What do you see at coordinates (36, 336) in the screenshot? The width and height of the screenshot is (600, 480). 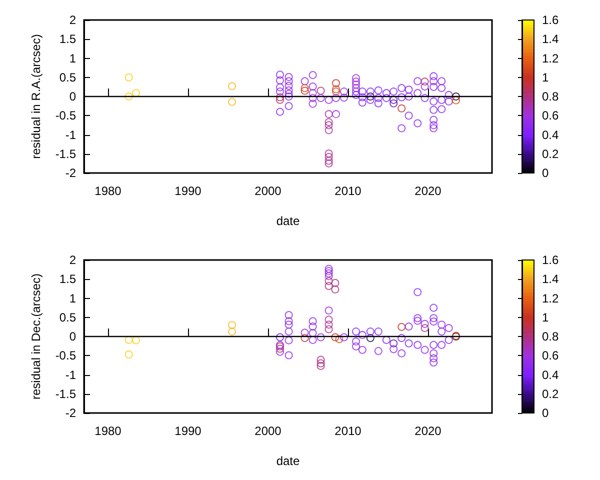 I see `y-axis-title: residual in Dec.(arcsec)` at bounding box center [36, 336].